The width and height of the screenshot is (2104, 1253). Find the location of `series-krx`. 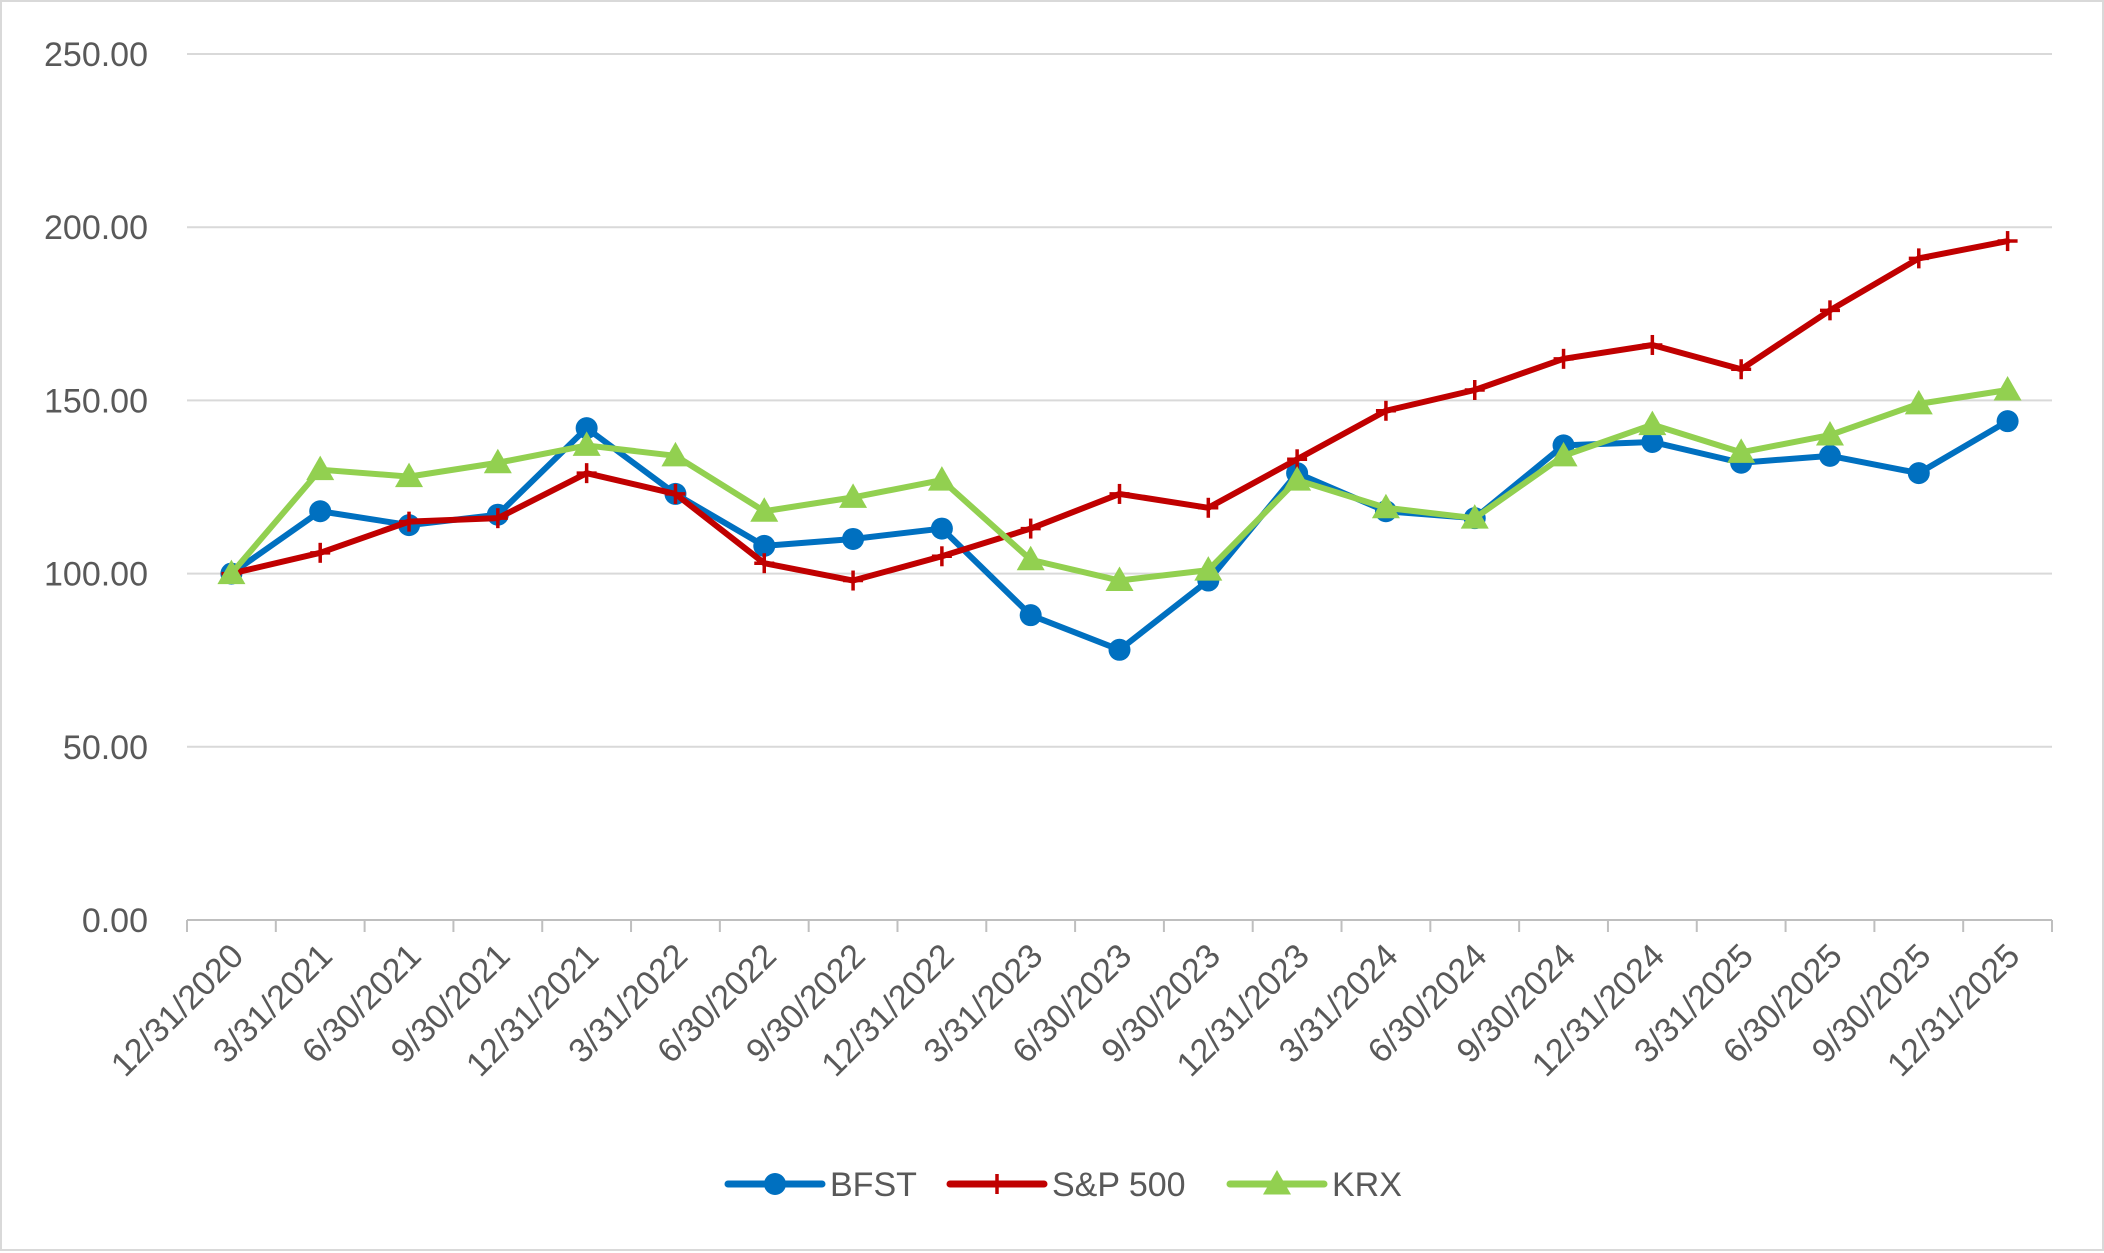

series-krx is located at coordinates (1119, 484).